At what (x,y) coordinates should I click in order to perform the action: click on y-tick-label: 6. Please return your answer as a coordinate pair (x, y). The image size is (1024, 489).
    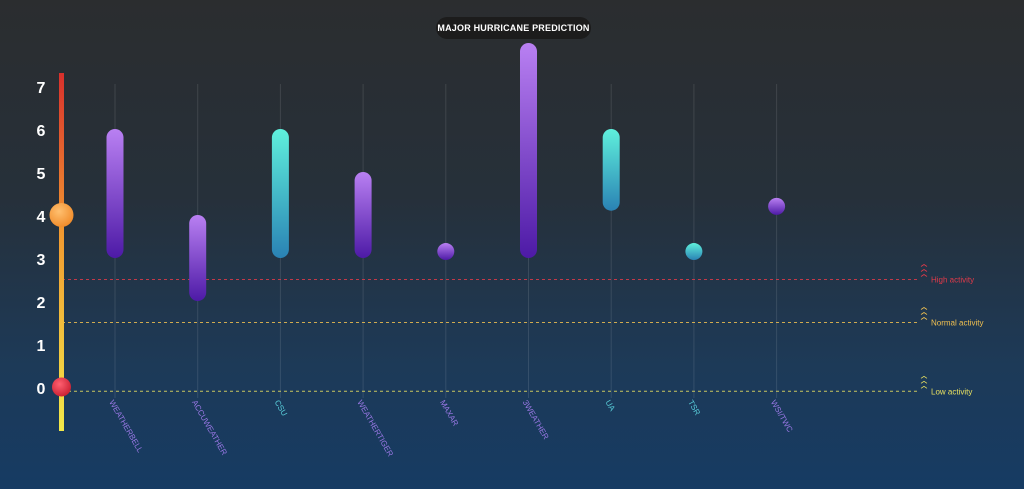
    Looking at the image, I should click on (41, 131).